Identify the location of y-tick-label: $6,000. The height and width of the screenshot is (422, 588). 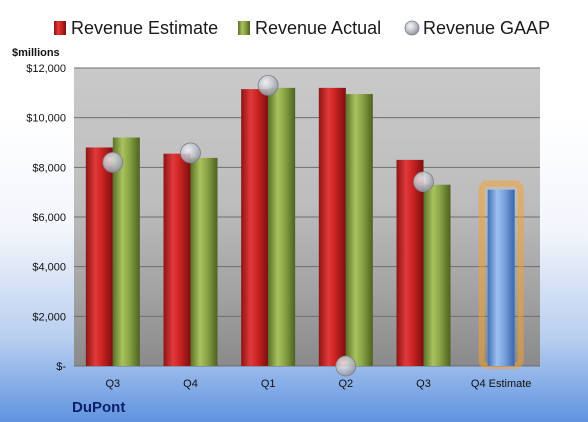
(49, 218).